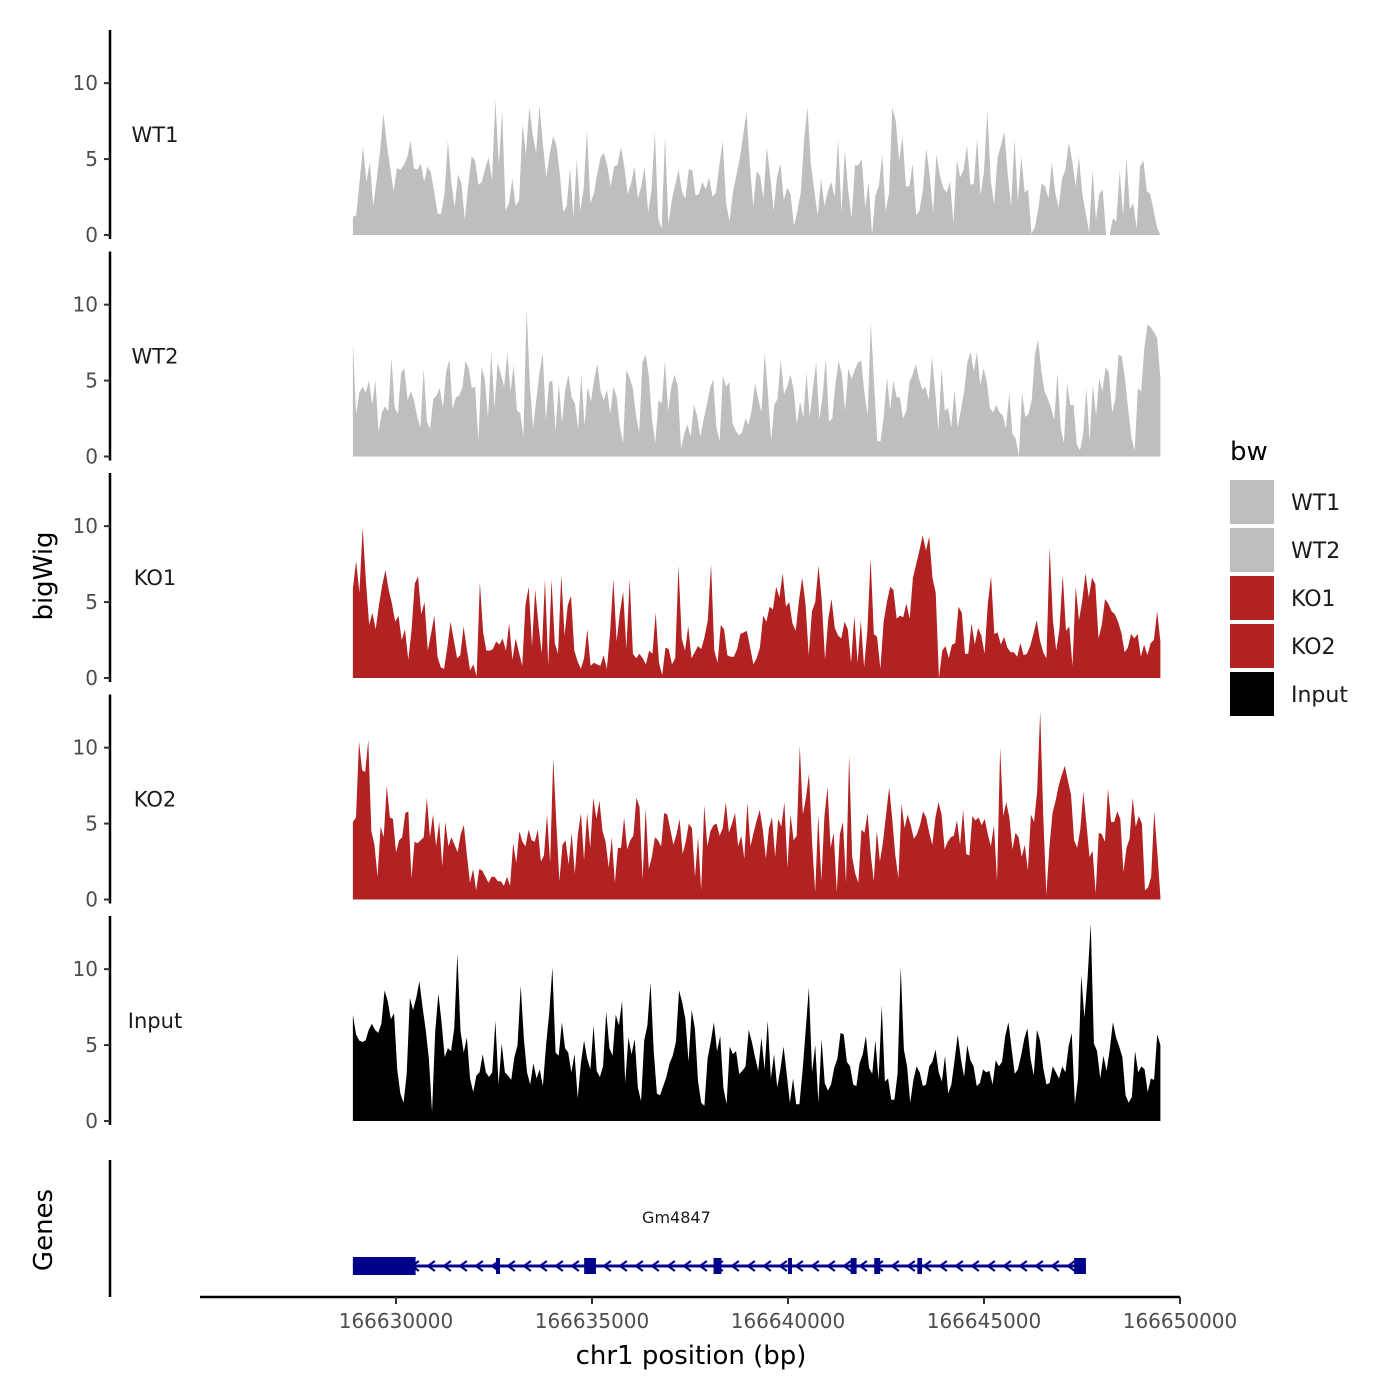 The image size is (1400, 1400). What do you see at coordinates (1315, 551) in the screenshot?
I see `legend-label-wt2: WT2` at bounding box center [1315, 551].